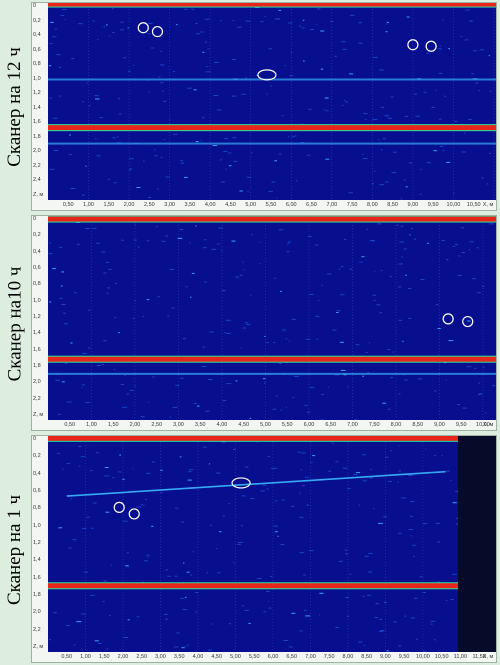 The width and height of the screenshot is (500, 665). Describe the element at coordinates (37, 508) in the screenshot. I see `z-tick-label: 0,8` at that location.